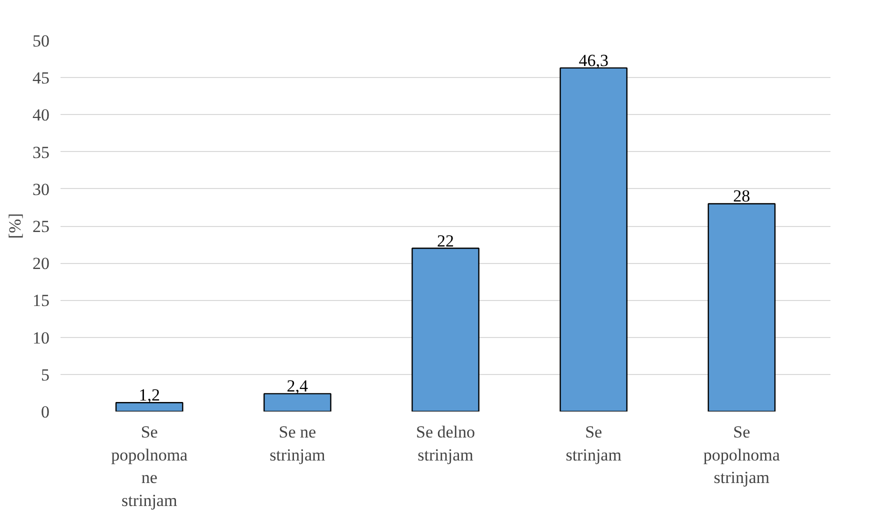 The height and width of the screenshot is (517, 877). What do you see at coordinates (41, 264) in the screenshot?
I see `y-tick-label: 20` at bounding box center [41, 264].